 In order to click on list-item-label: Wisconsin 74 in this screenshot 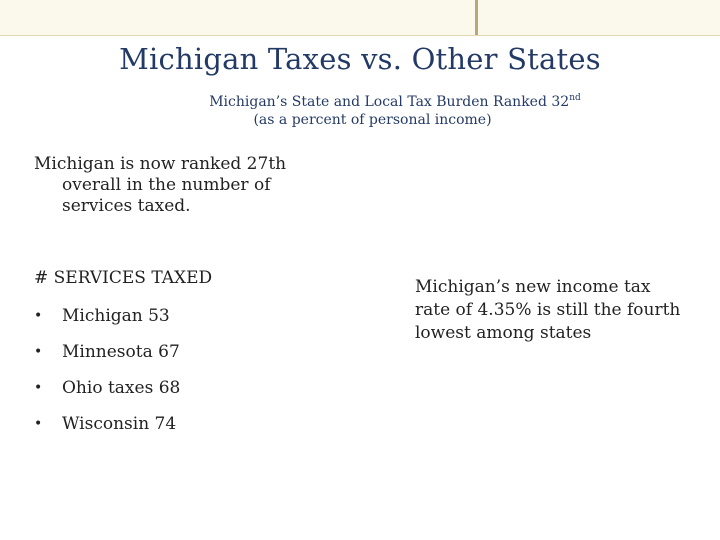, I will do `click(119, 424)`.